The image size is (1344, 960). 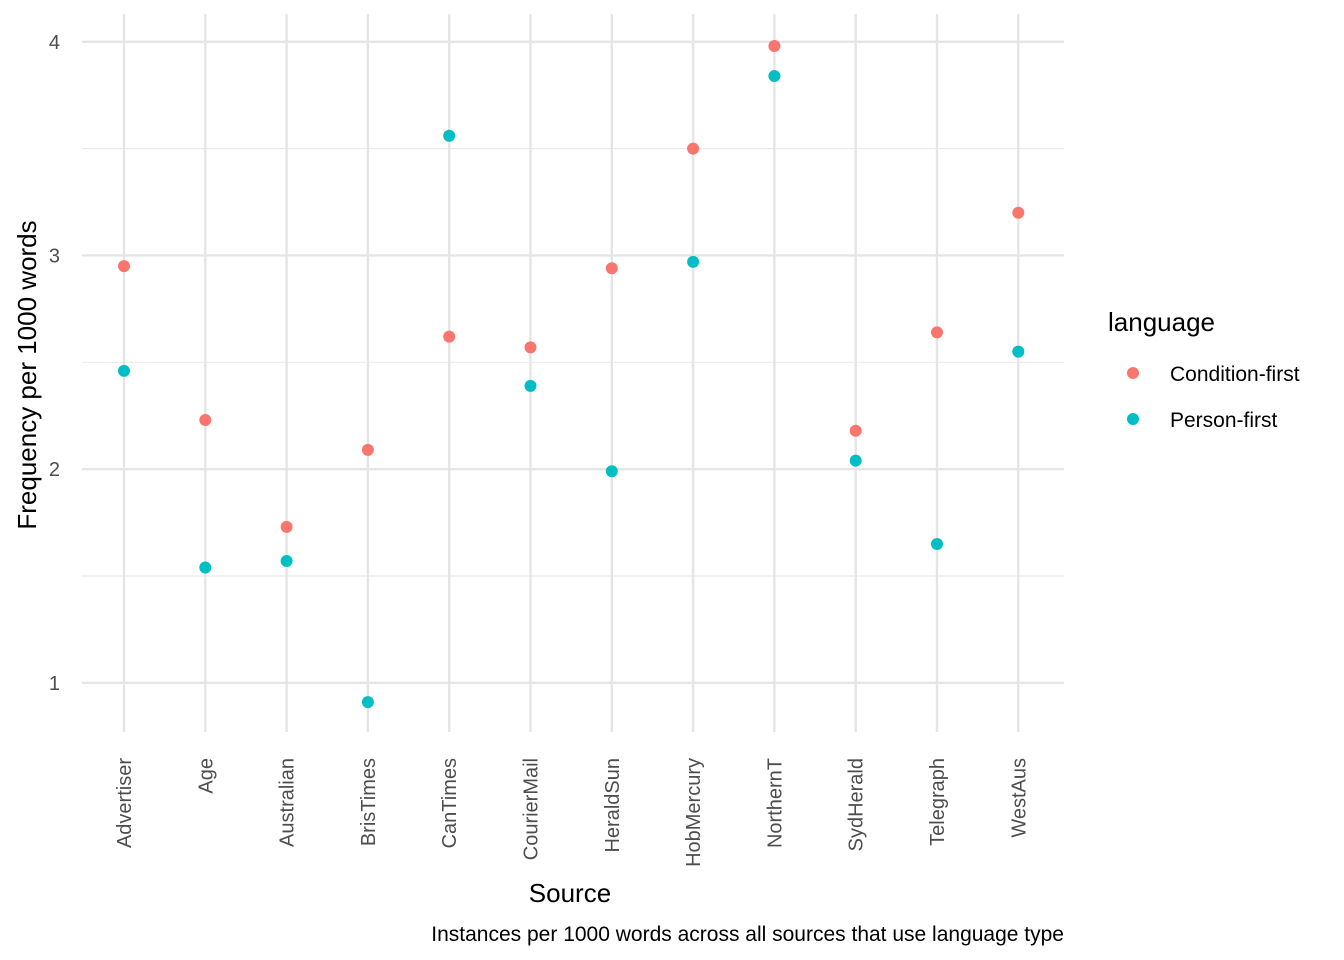 What do you see at coordinates (613, 805) in the screenshot?
I see `x-tick-label: HeraldSun` at bounding box center [613, 805].